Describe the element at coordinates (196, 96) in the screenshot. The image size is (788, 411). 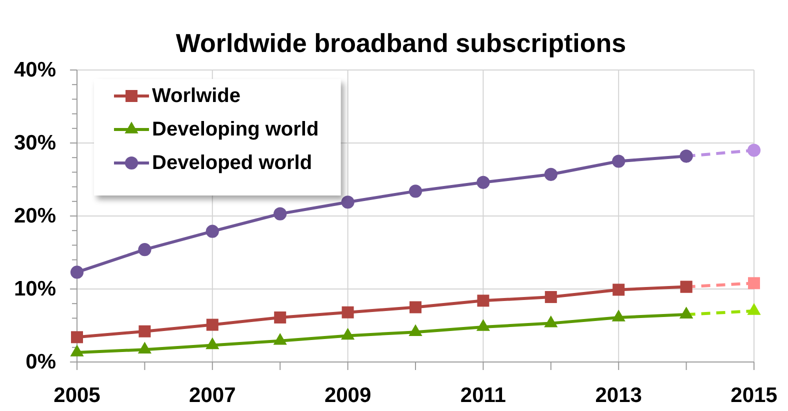
I see `legend-label: Worlwide` at that location.